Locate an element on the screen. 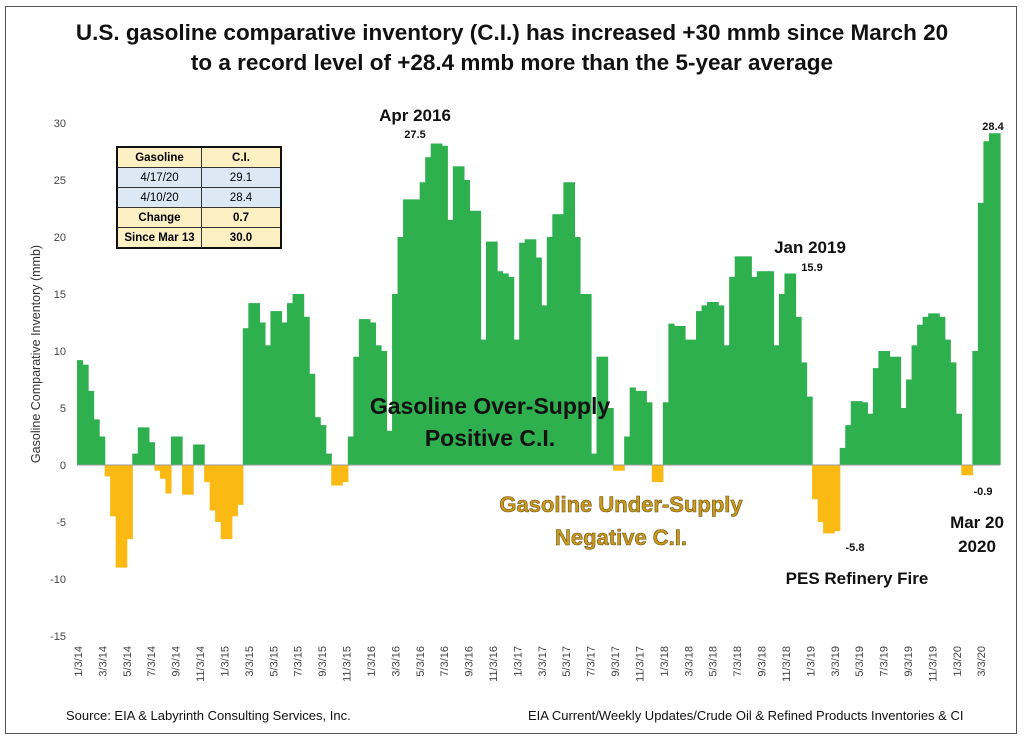 The image size is (1024, 742). table-row: 4/10/20 28.4 is located at coordinates (199, 197).